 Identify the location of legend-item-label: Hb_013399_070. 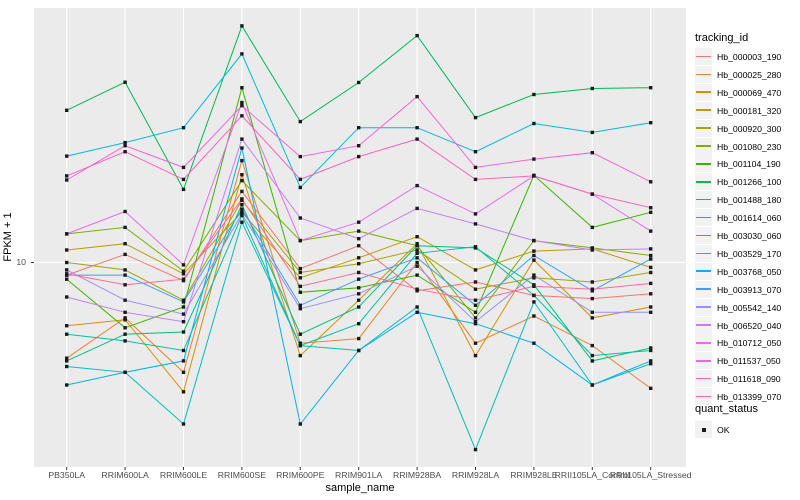
(749, 397).